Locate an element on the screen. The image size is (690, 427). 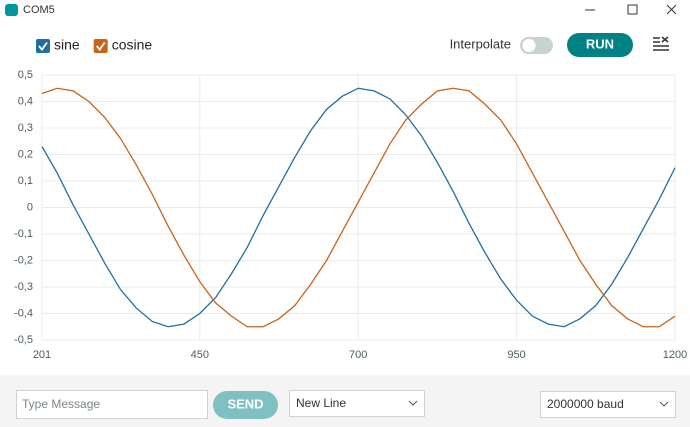
y-tick-label: -0,5 is located at coordinates (23, 340).